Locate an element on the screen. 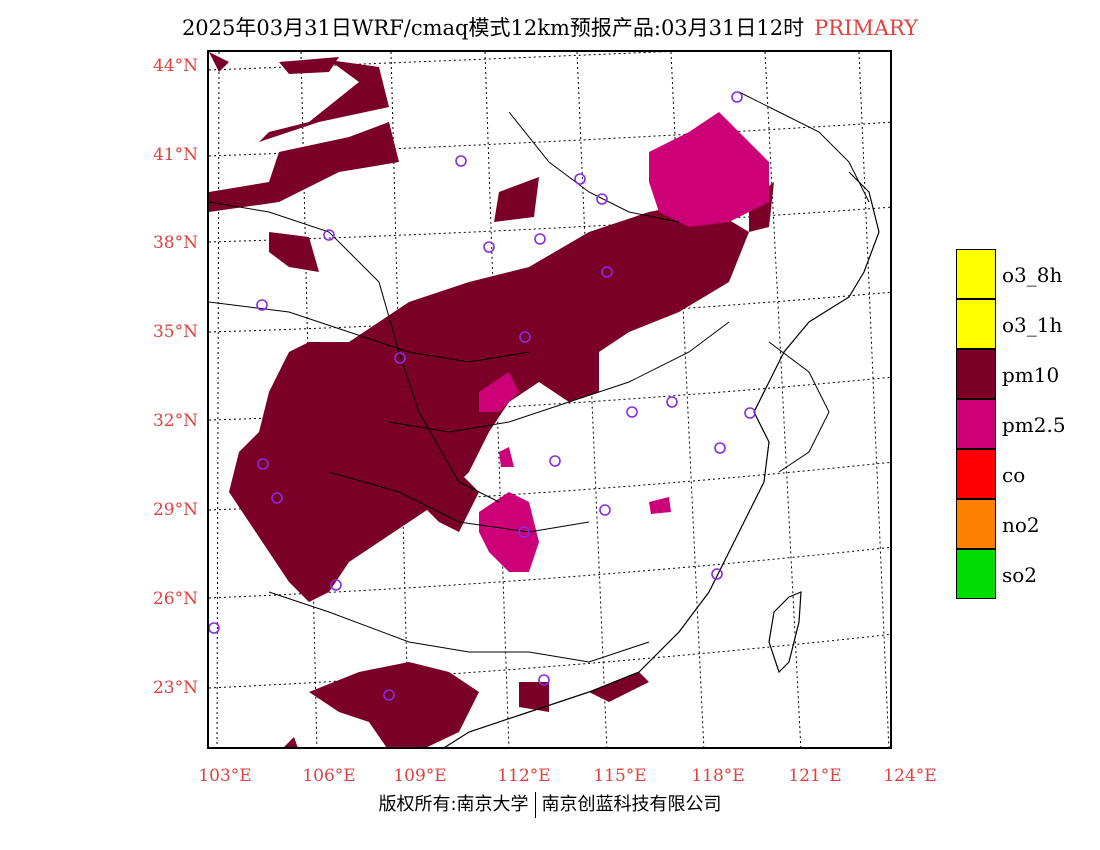 Image resolution: width=1100 pixels, height=850 pixels. lon-label-115: 115°E is located at coordinates (620, 776).